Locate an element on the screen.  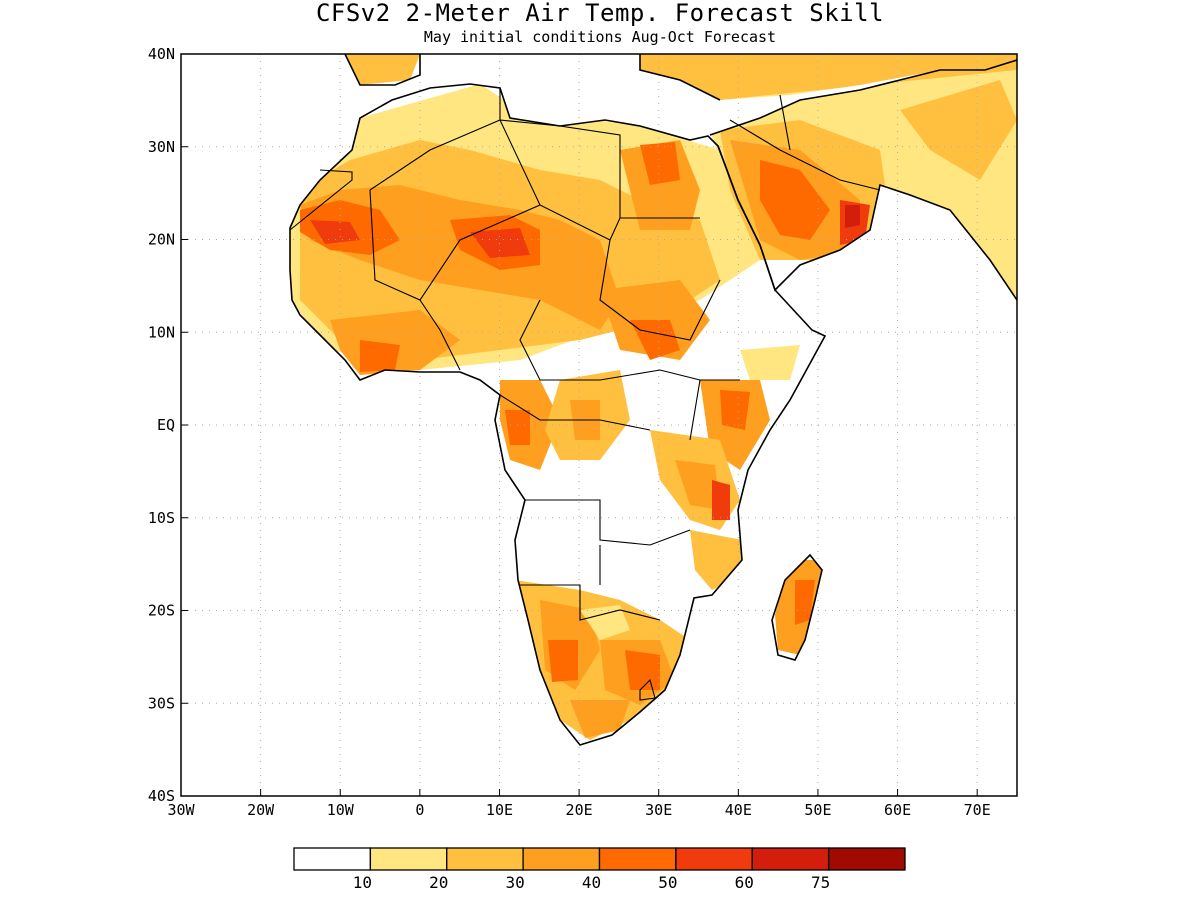
lat-tick-label: EQ is located at coordinates (166, 425).